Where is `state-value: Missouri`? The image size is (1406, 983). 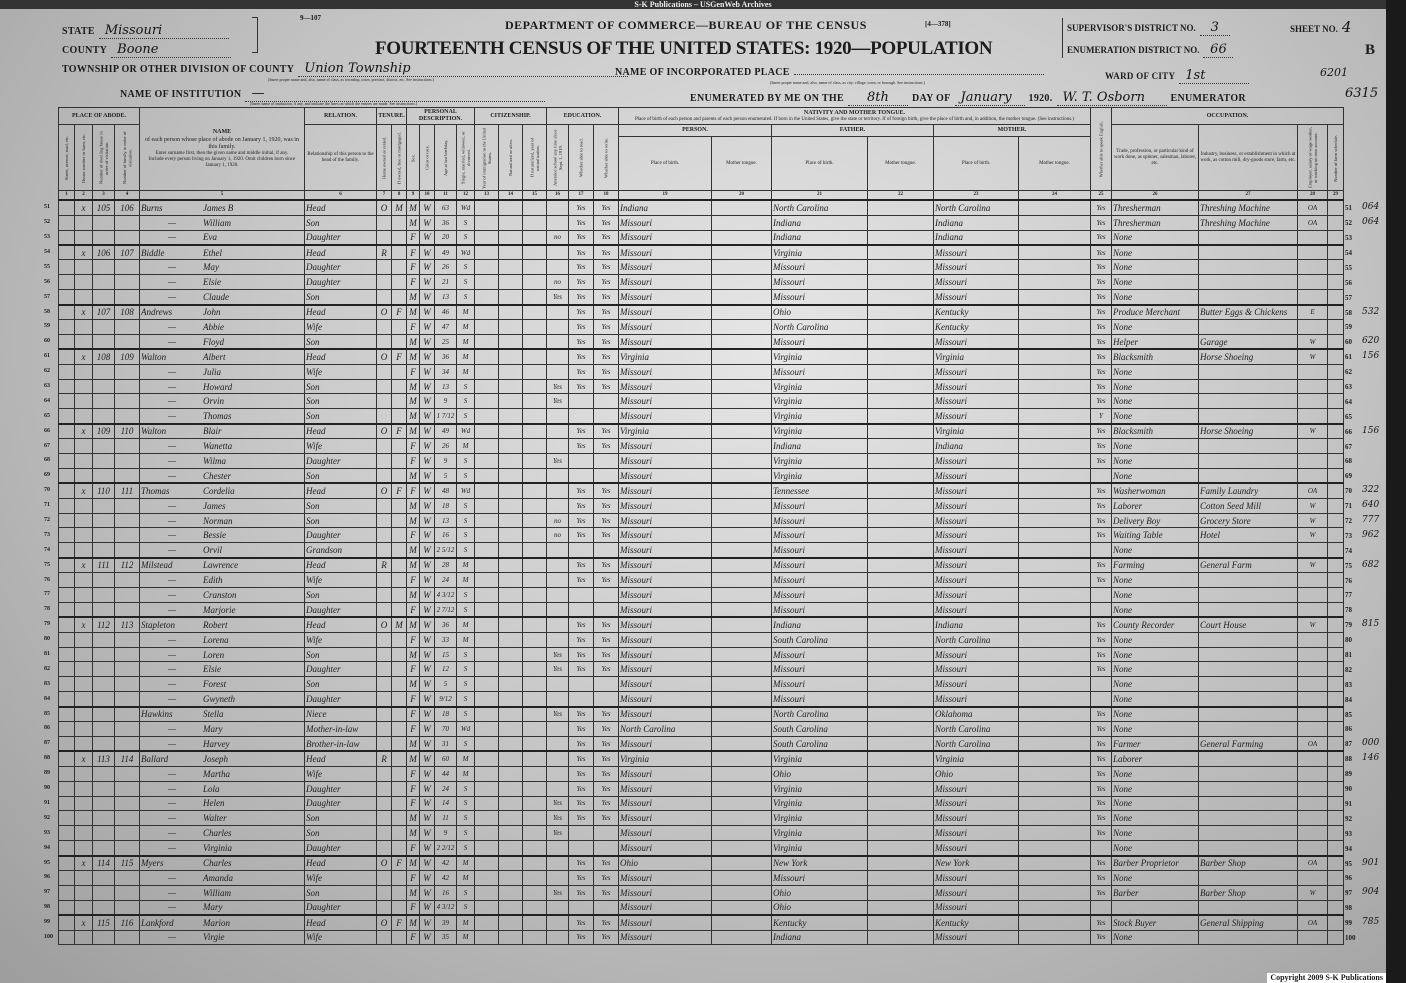 state-value: Missouri is located at coordinates (163, 31).